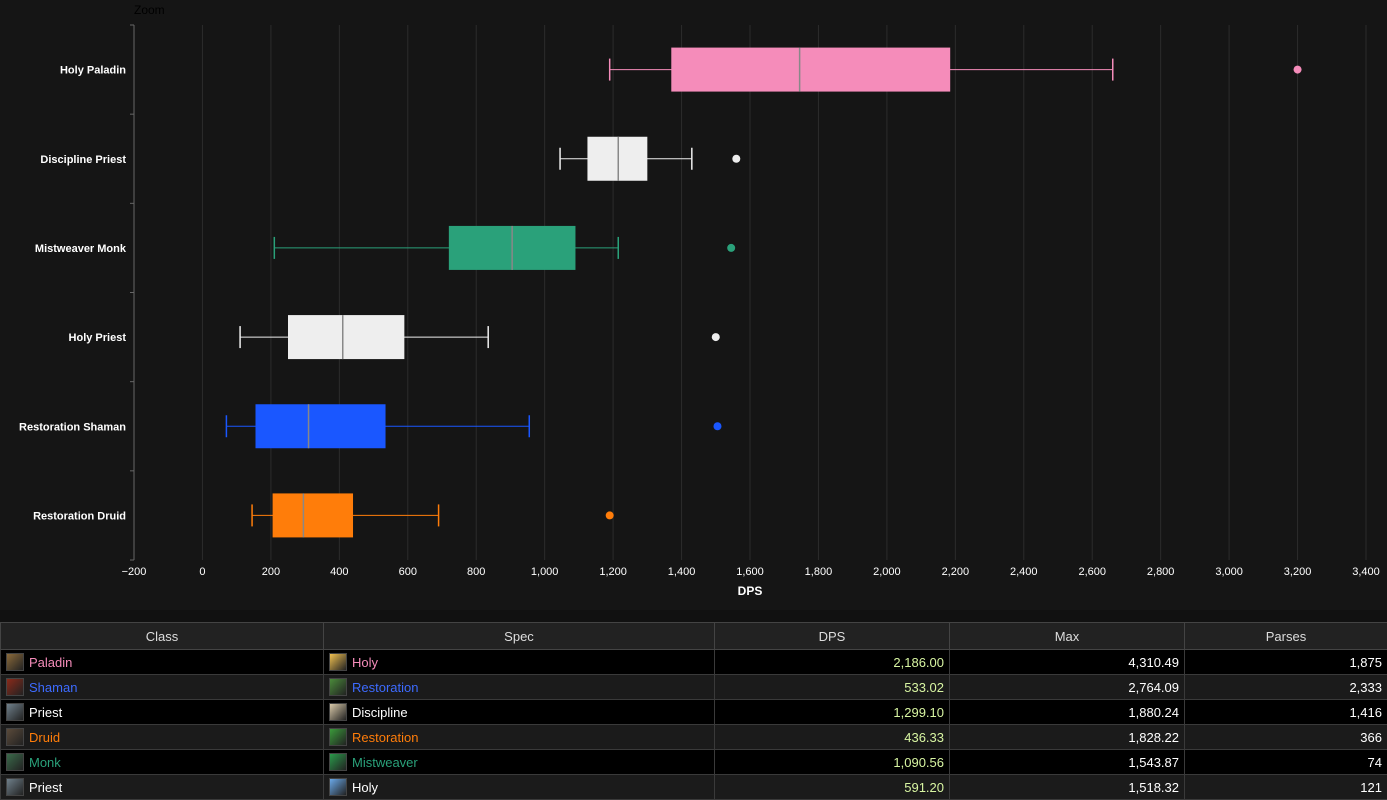 The height and width of the screenshot is (800, 1387). Describe the element at coordinates (750, 591) in the screenshot. I see `x-axis-label: DPS` at that location.